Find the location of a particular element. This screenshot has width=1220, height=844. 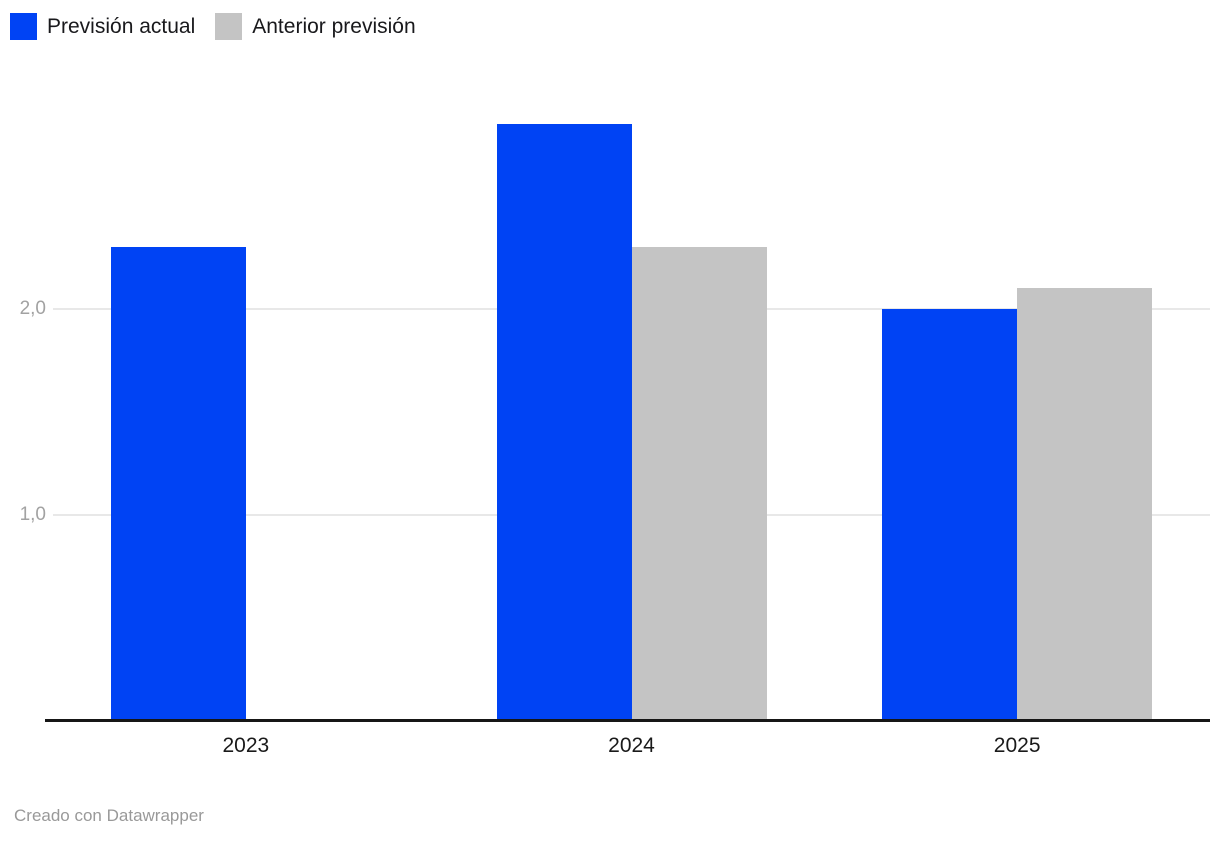

y-axis-tick-1,0: 1,0 is located at coordinates (32, 514).